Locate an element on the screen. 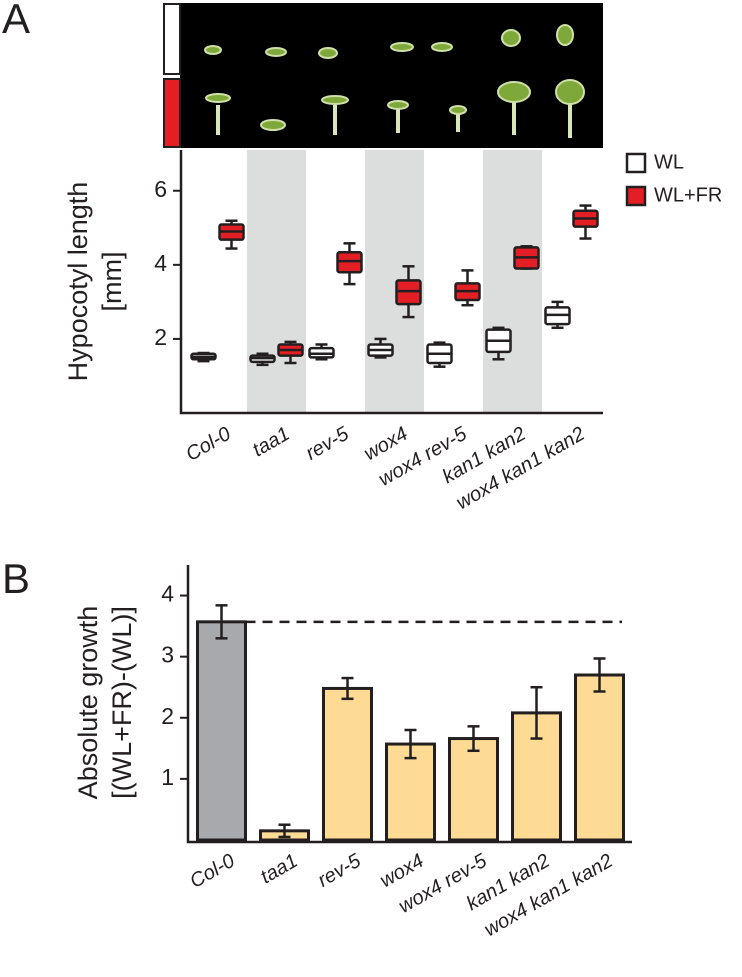 This screenshot has width=742, height=977. y-axis-label: Absolute growth is located at coordinates (88, 703).